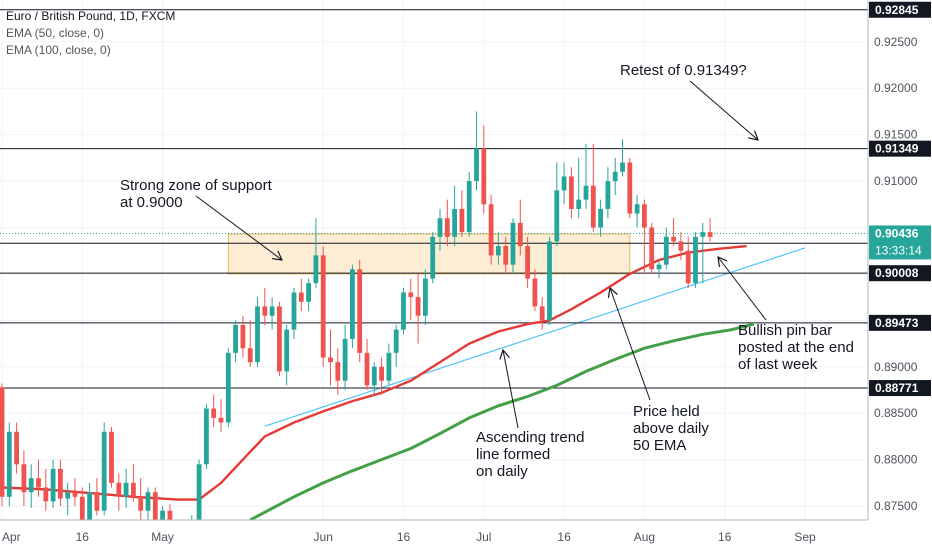 The height and width of the screenshot is (550, 932). What do you see at coordinates (91, 16) in the screenshot?
I see `symbol-title: Euro / British Pound, 1D, FXCM` at bounding box center [91, 16].